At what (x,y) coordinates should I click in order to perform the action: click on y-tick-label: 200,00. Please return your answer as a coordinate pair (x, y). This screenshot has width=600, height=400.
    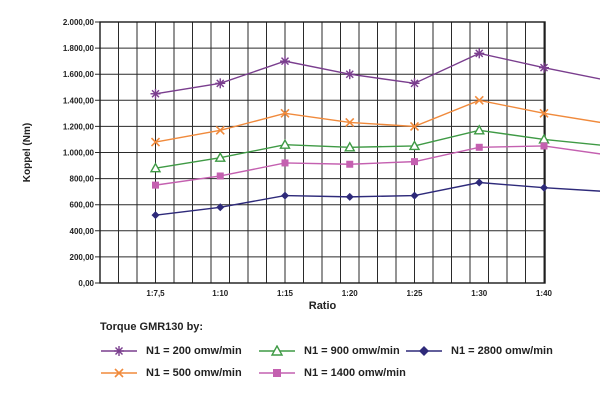
    Looking at the image, I should click on (82, 257).